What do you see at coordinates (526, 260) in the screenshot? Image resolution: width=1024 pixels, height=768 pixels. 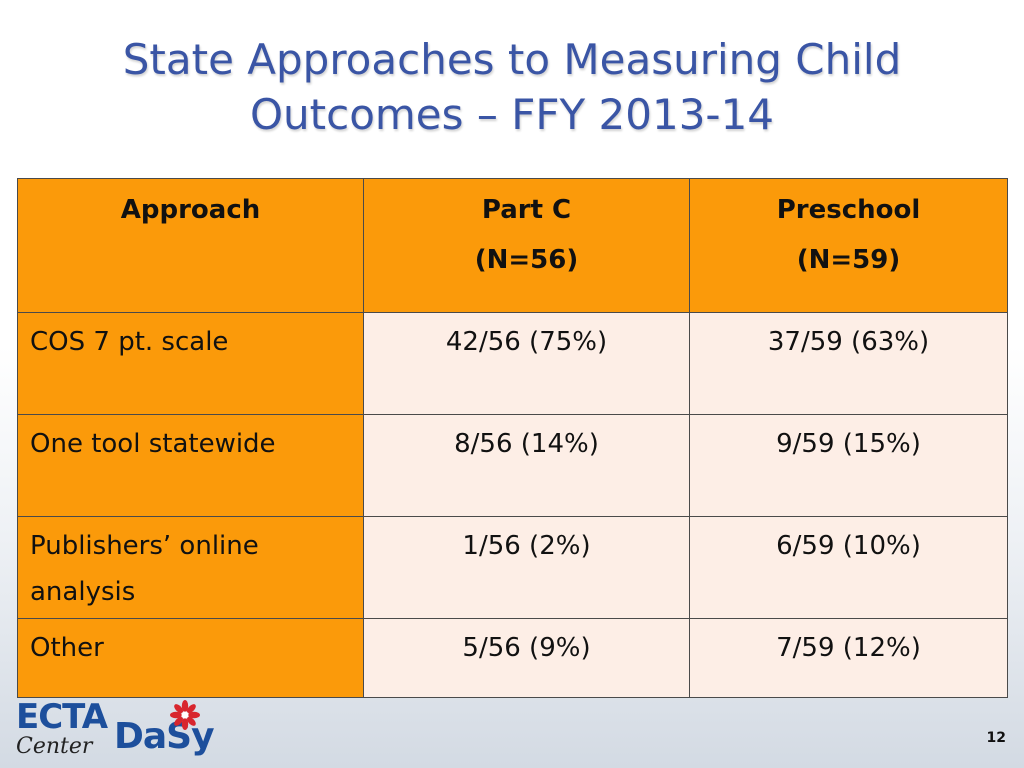 I see `header-part-c-n: (N=56)` at bounding box center [526, 260].